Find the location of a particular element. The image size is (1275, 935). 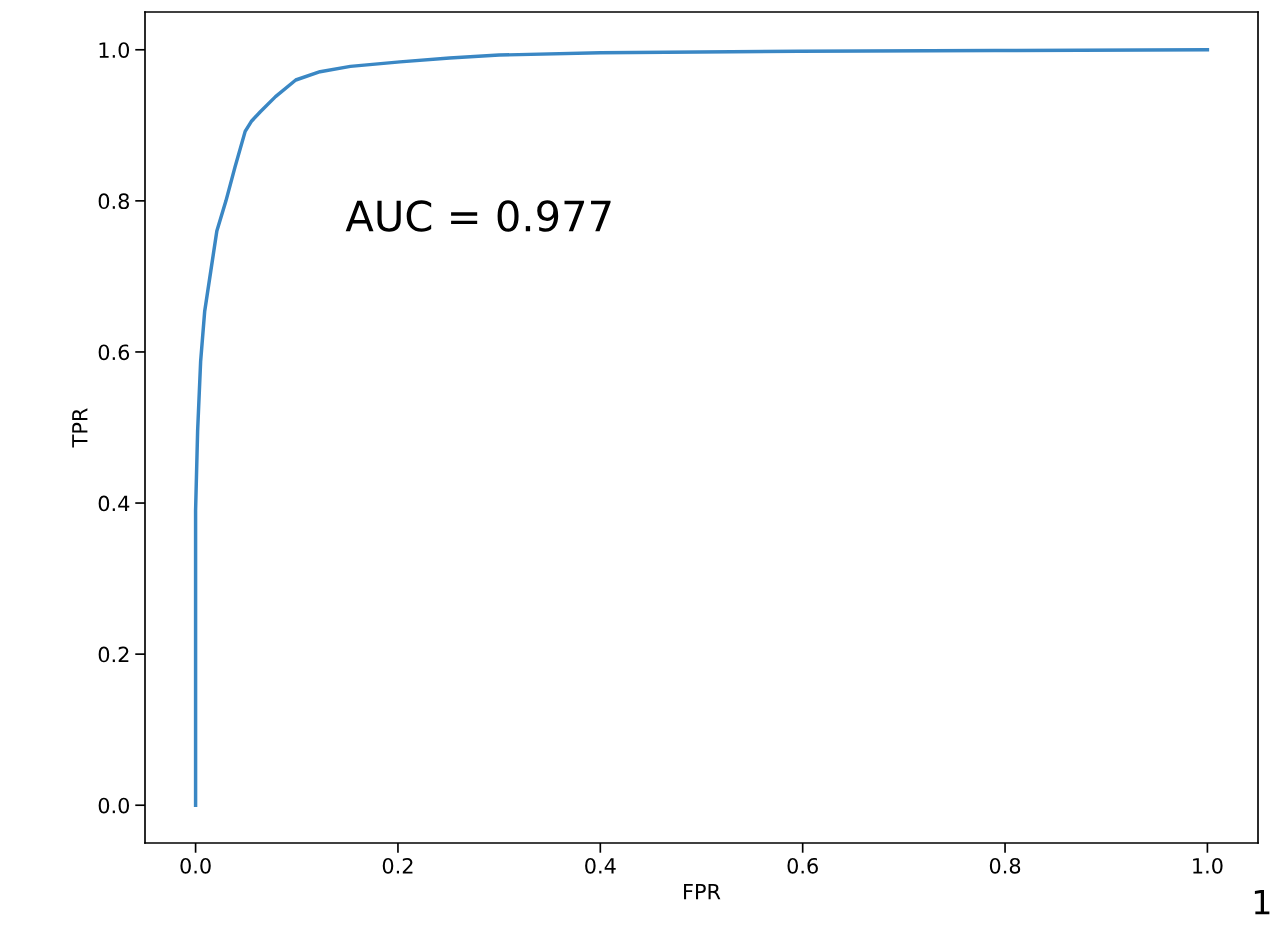

y-tick-label: 0.0 is located at coordinates (114, 805).